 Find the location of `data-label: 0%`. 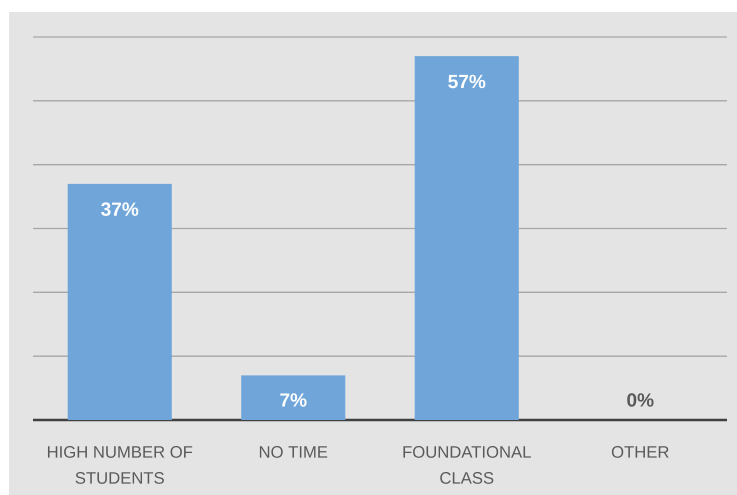

data-label: 0% is located at coordinates (640, 400).